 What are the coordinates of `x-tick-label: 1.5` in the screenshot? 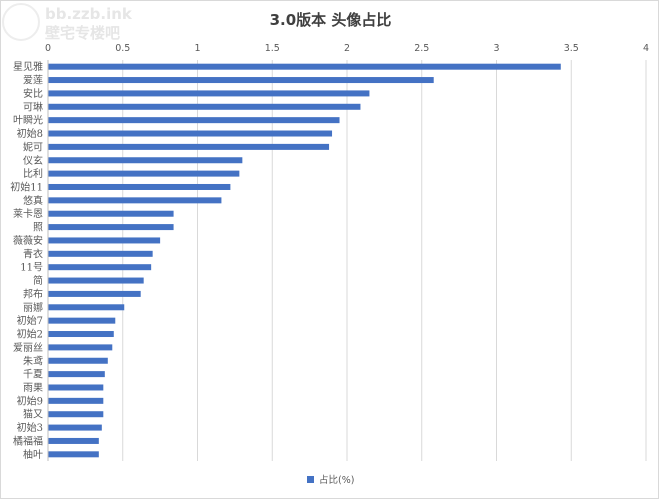 It's located at (272, 48).